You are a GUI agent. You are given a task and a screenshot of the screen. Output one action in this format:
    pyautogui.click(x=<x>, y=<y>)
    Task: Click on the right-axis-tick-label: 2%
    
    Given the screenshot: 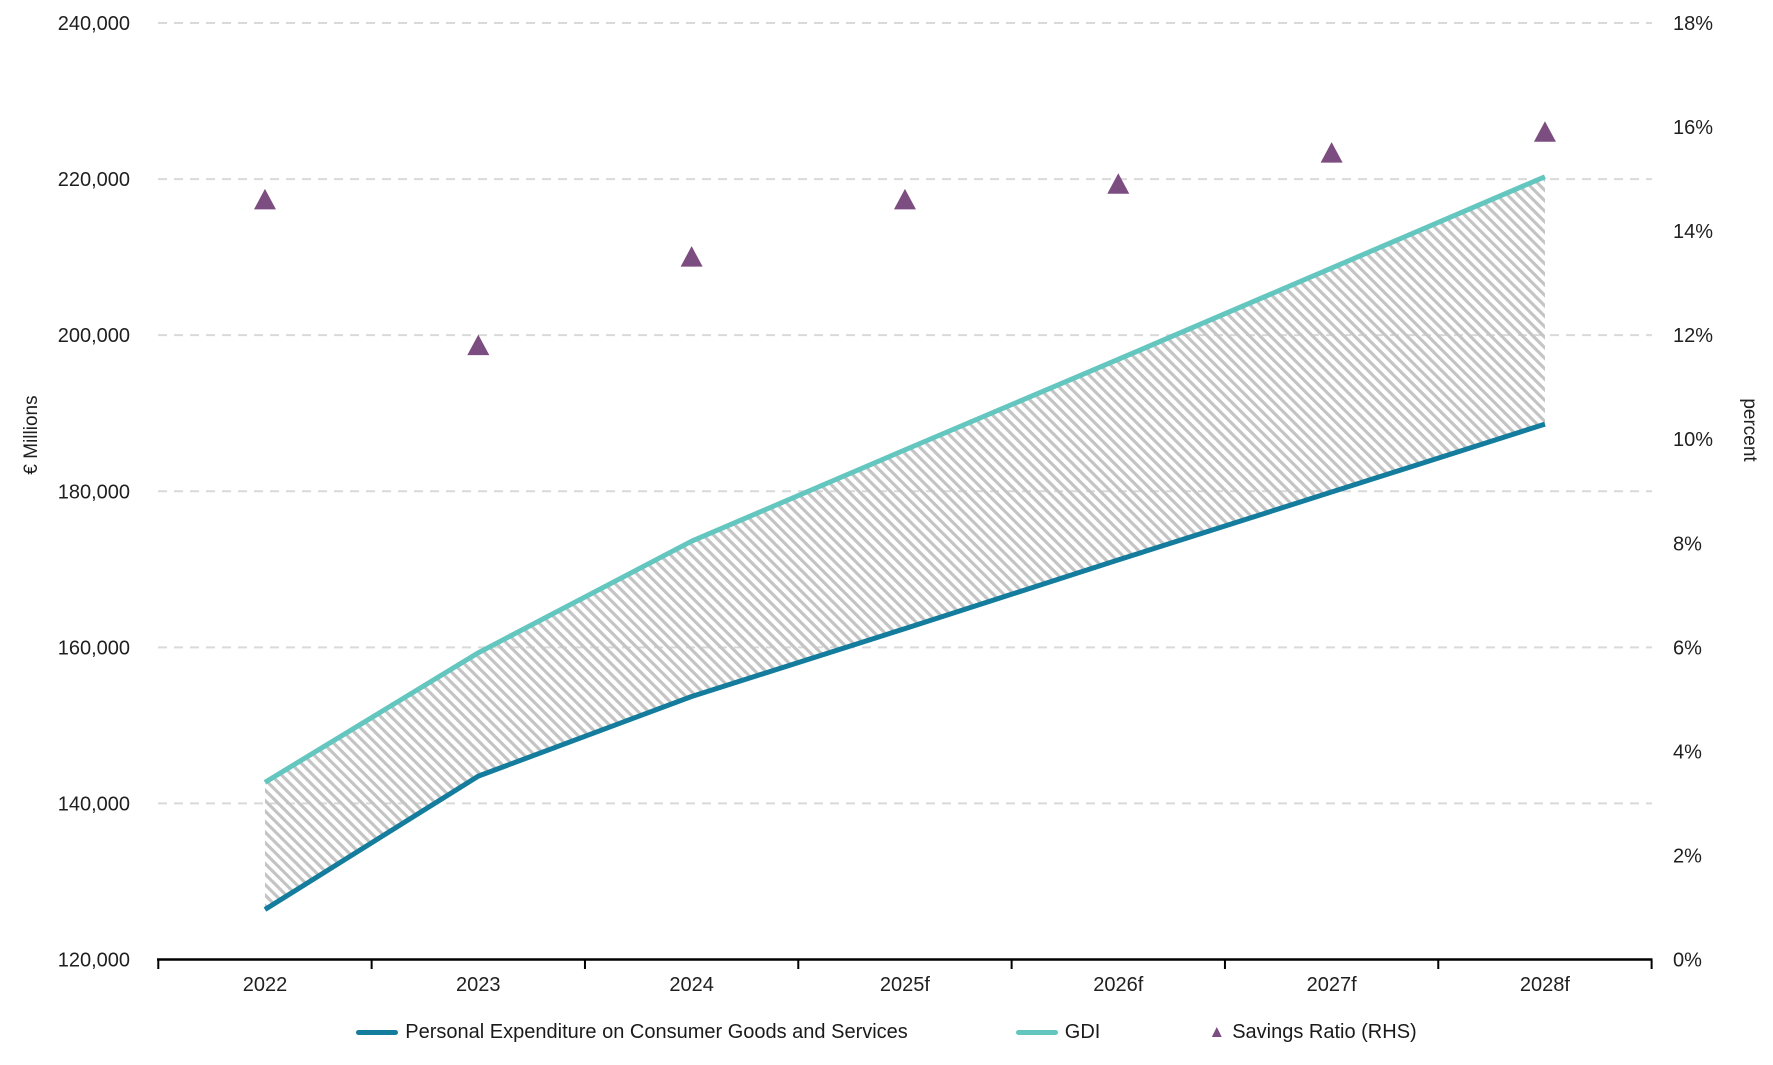 What is the action you would take?
    pyautogui.click(x=1687, y=856)
    